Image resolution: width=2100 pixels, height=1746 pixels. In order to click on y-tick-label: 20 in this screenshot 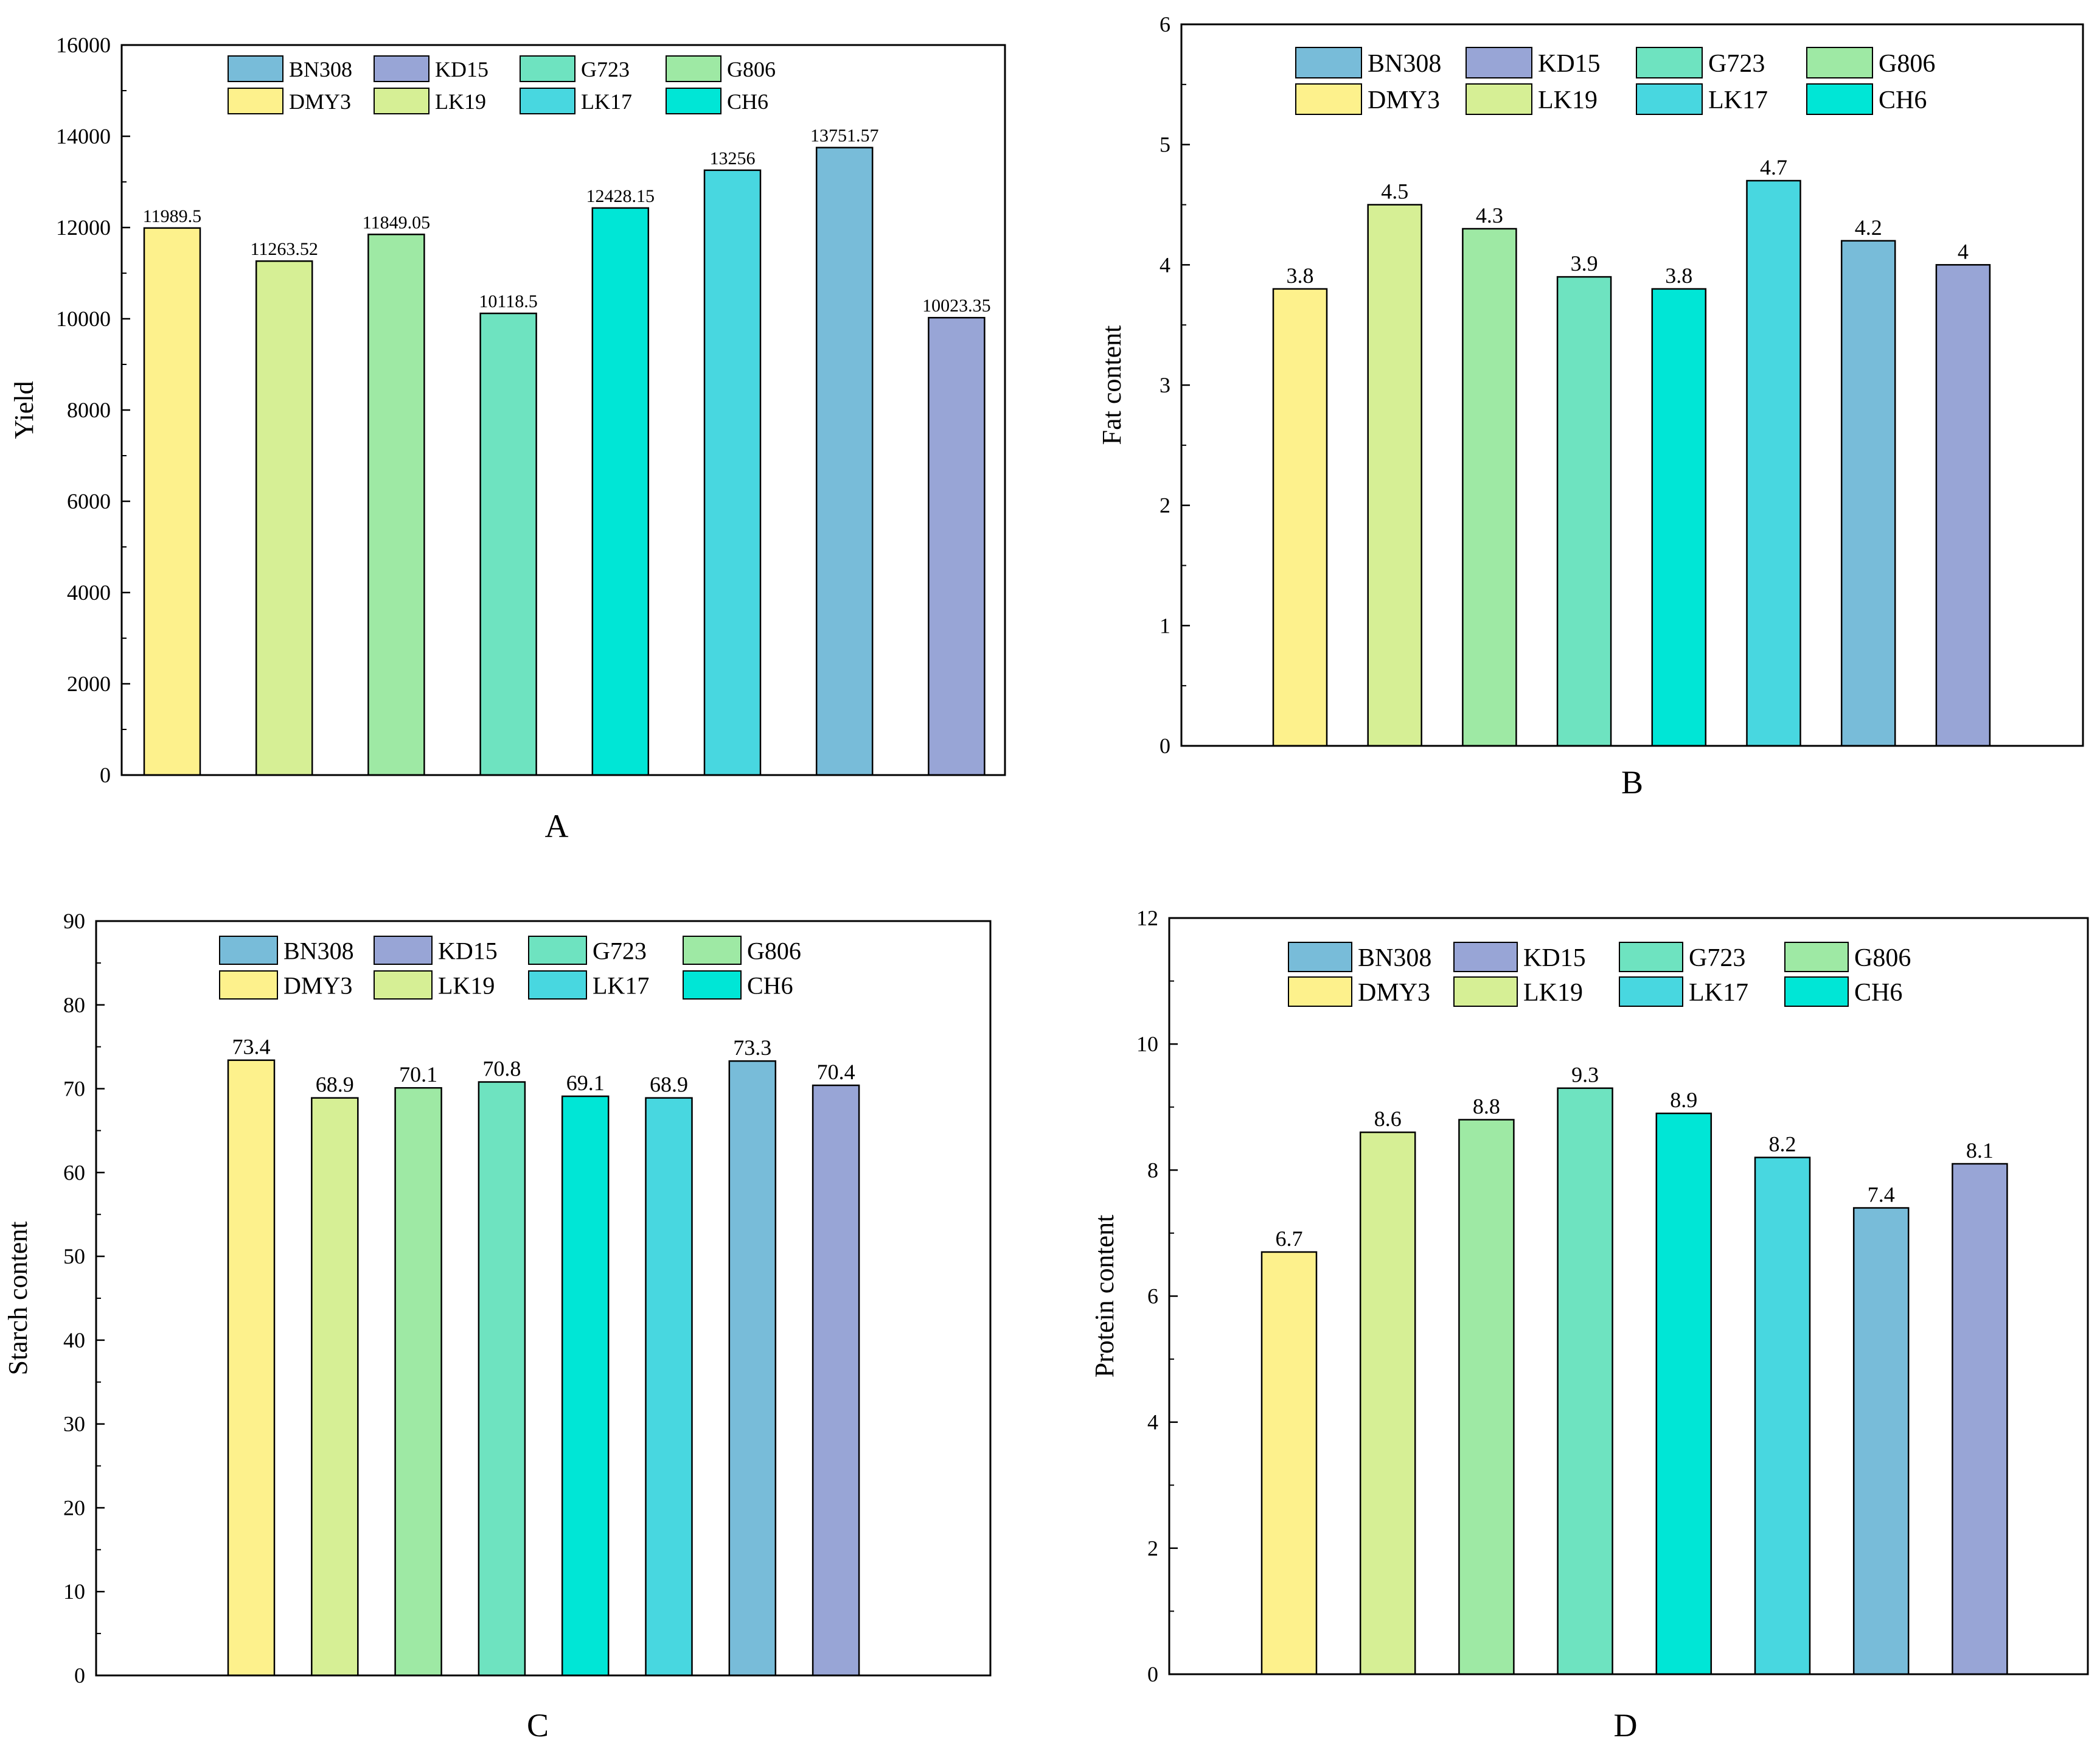, I will do `click(74, 1507)`.